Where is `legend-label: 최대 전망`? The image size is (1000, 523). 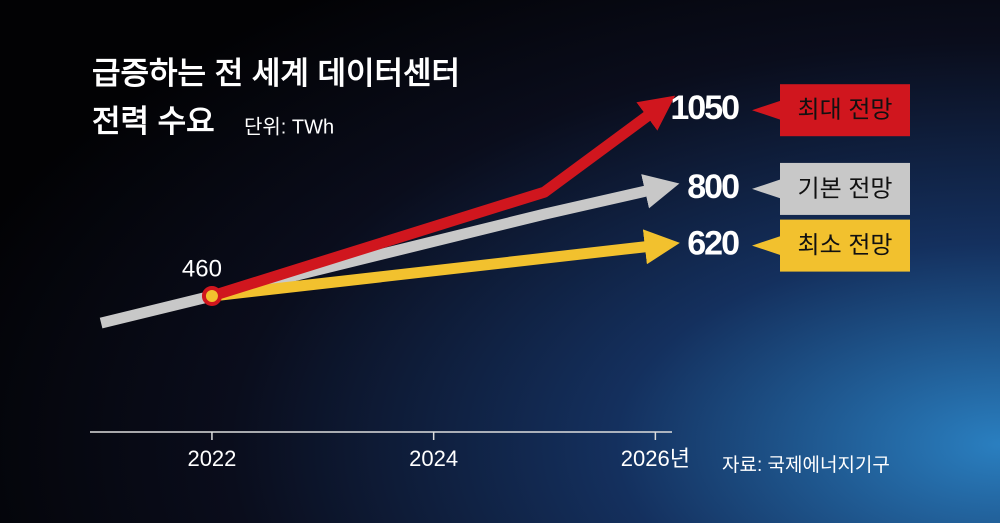 legend-label: 최대 전망 is located at coordinates (845, 110).